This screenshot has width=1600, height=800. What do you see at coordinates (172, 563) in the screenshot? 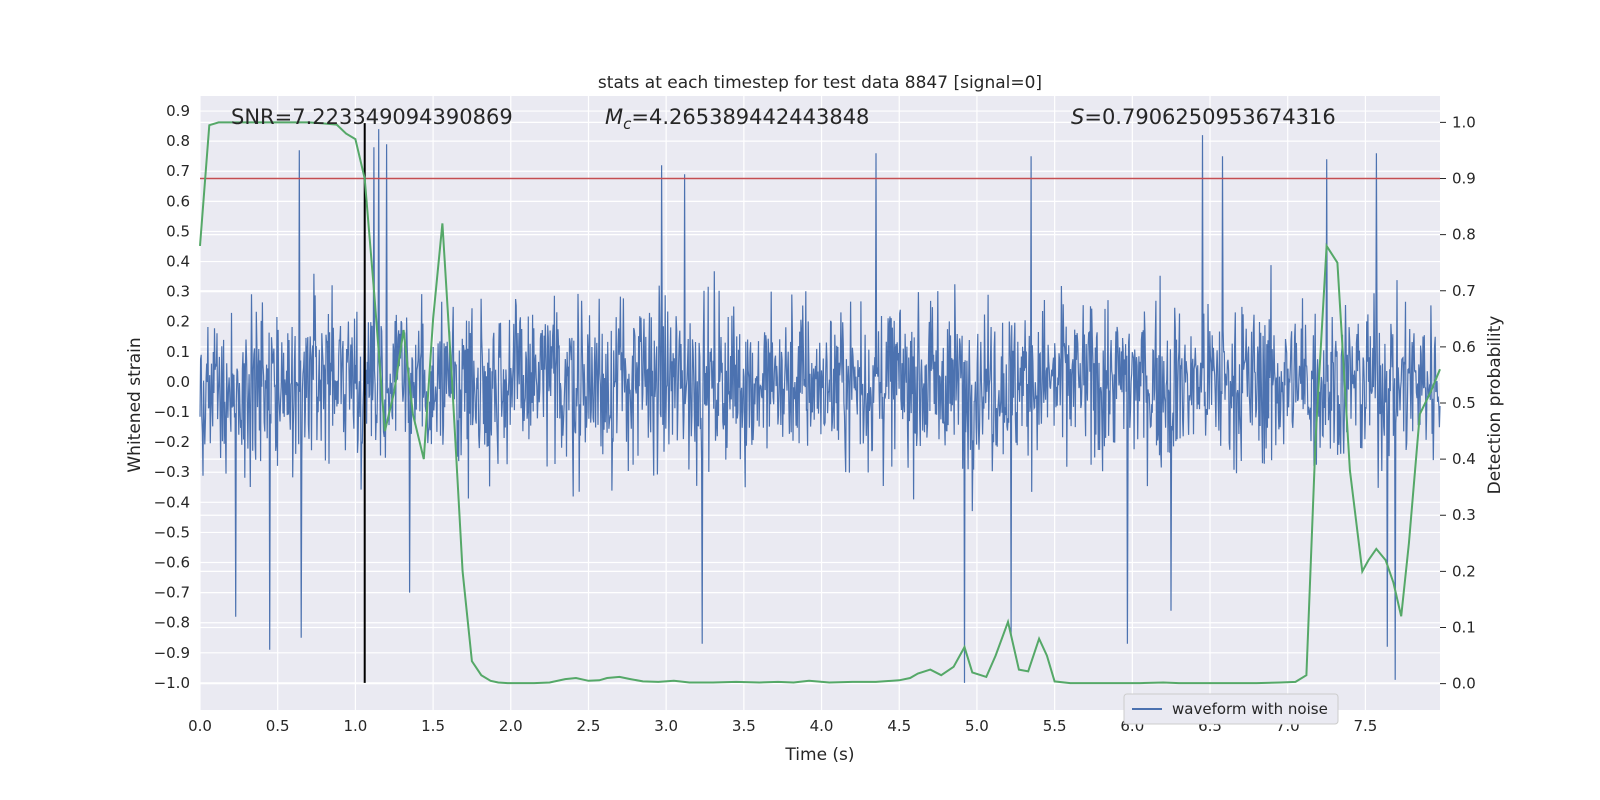
I see `y-tick-label: −0.6` at bounding box center [172, 563].